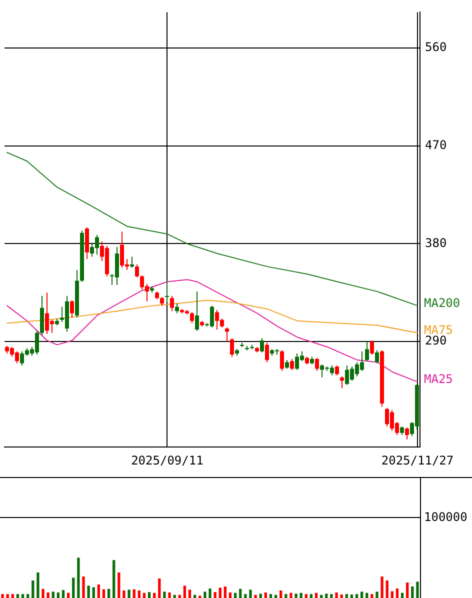  I want to click on y-tick-label: 470, so click(436, 145).